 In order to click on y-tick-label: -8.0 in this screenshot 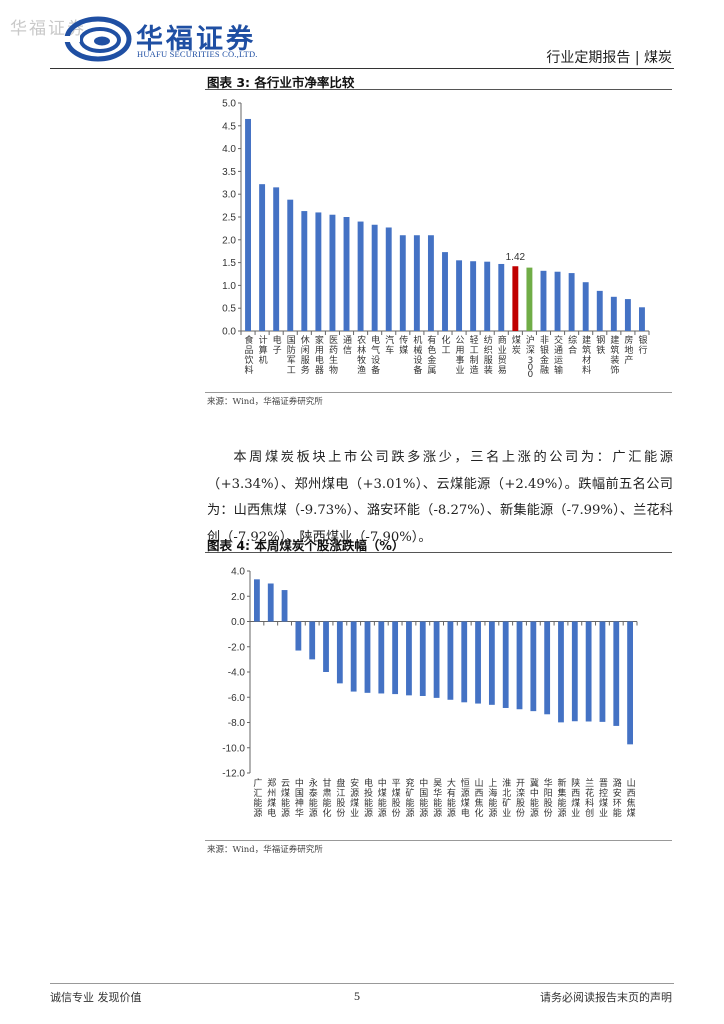, I will do `click(237, 723)`.